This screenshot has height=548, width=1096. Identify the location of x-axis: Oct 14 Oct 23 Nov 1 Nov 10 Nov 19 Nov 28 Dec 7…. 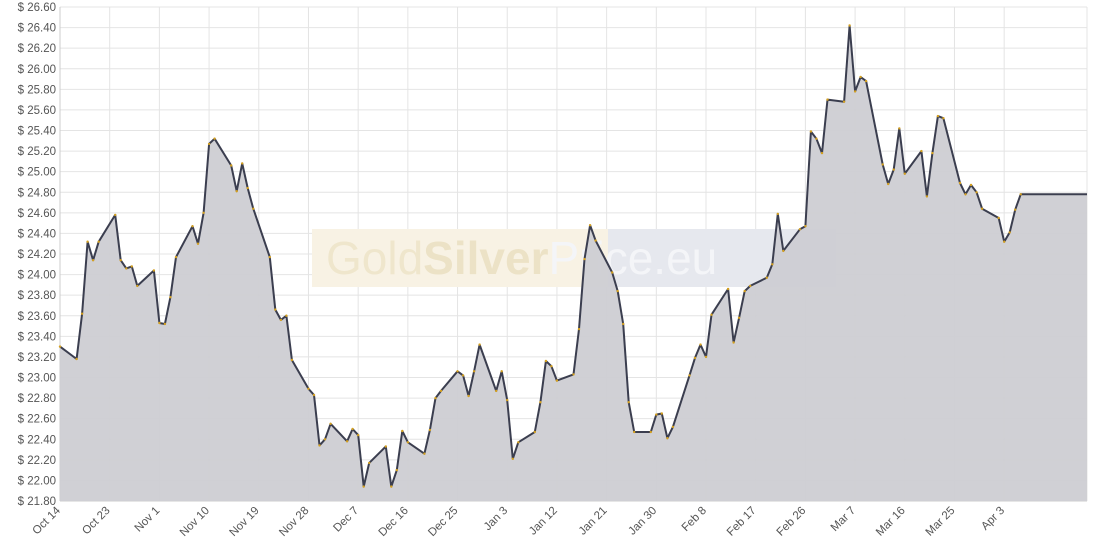
(519, 521).